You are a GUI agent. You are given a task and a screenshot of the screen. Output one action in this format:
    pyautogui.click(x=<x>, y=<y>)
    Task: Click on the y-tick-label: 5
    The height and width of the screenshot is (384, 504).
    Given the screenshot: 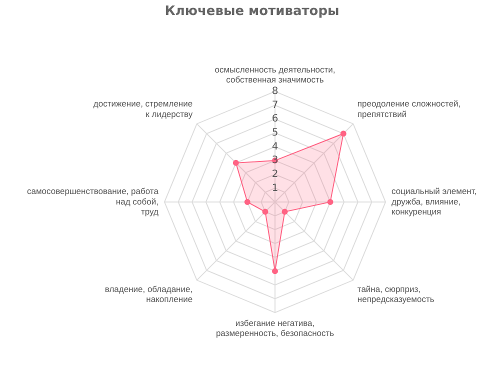 What is the action you would take?
    pyautogui.click(x=275, y=133)
    